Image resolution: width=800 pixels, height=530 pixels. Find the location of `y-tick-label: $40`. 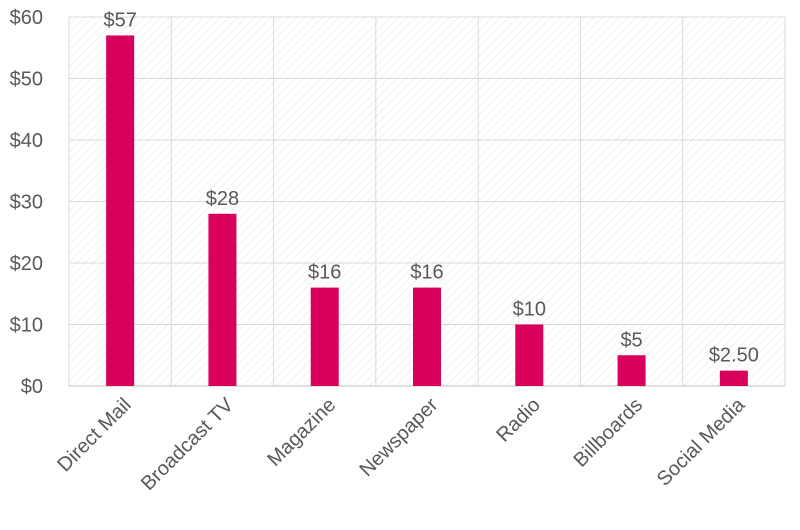

y-tick-label: $40 is located at coordinates (26, 141).